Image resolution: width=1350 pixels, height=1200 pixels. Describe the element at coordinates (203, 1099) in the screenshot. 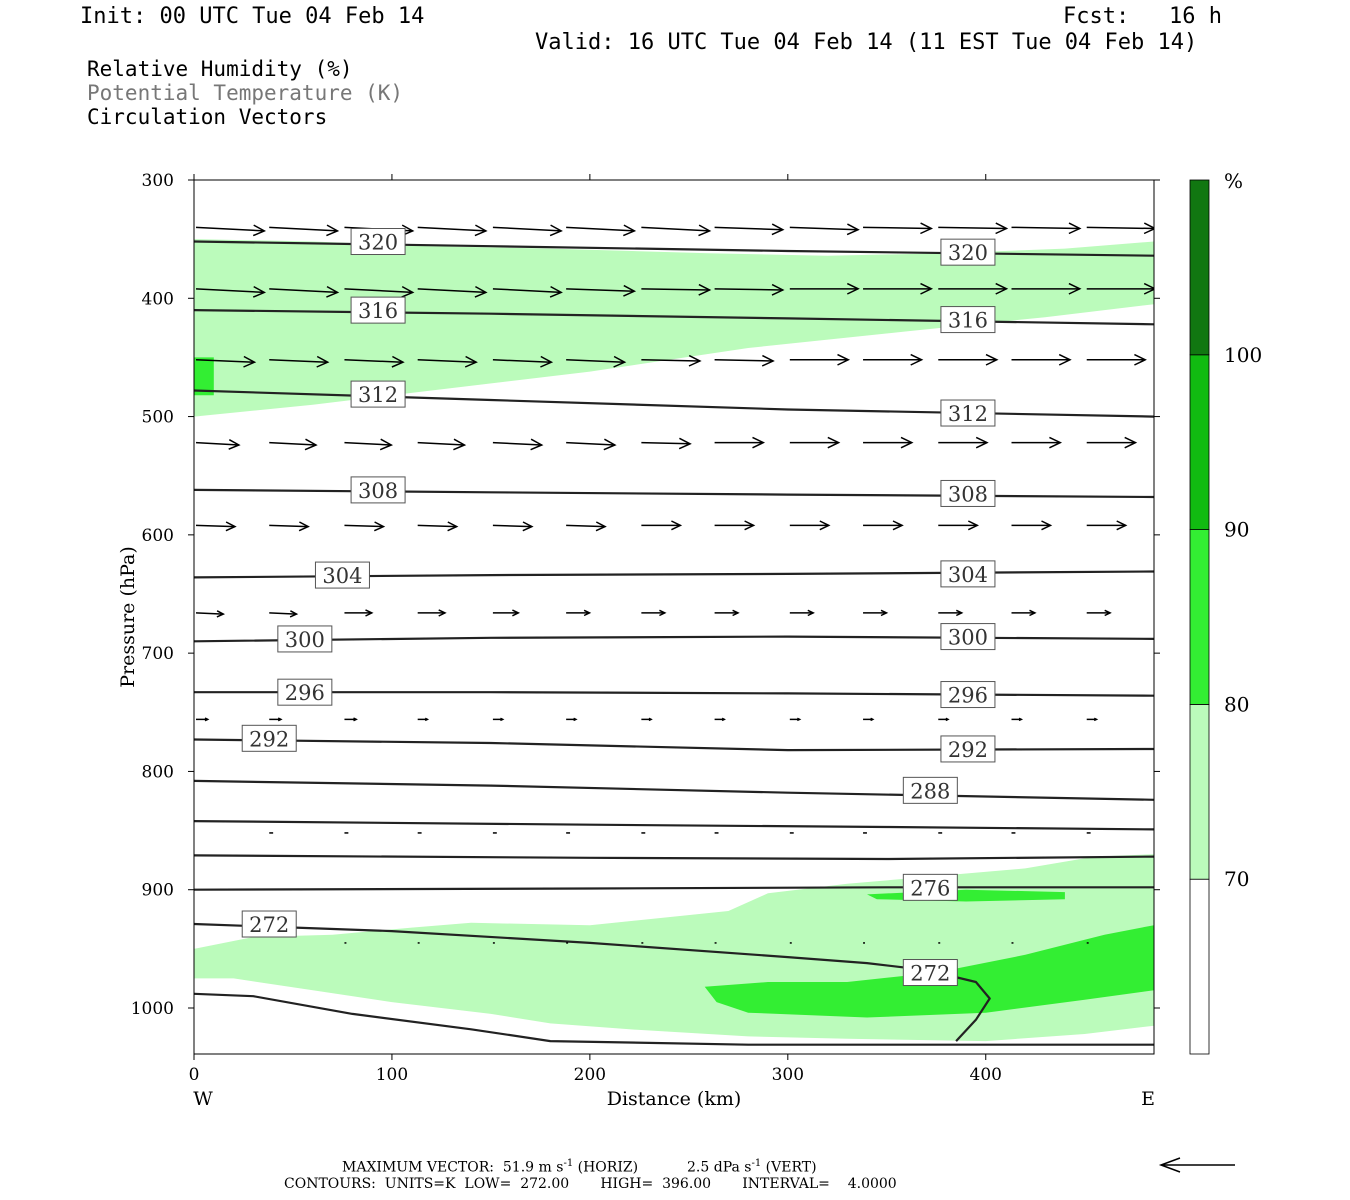

I see `west-label: W` at that location.